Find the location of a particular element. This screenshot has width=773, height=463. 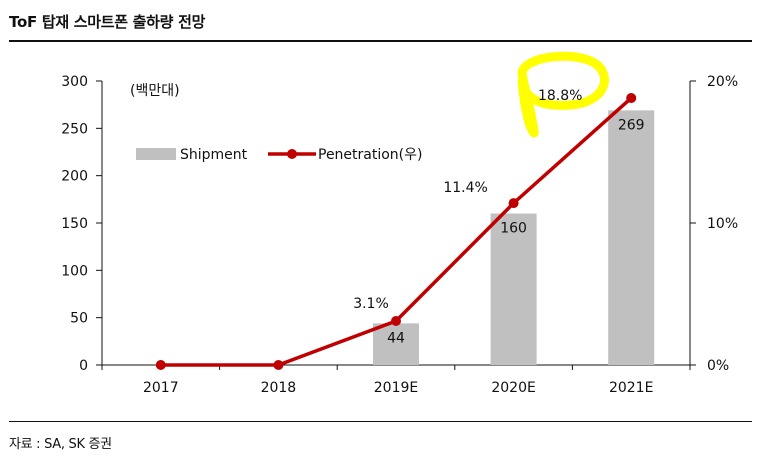

penetration-point-2021E is located at coordinates (631, 98).